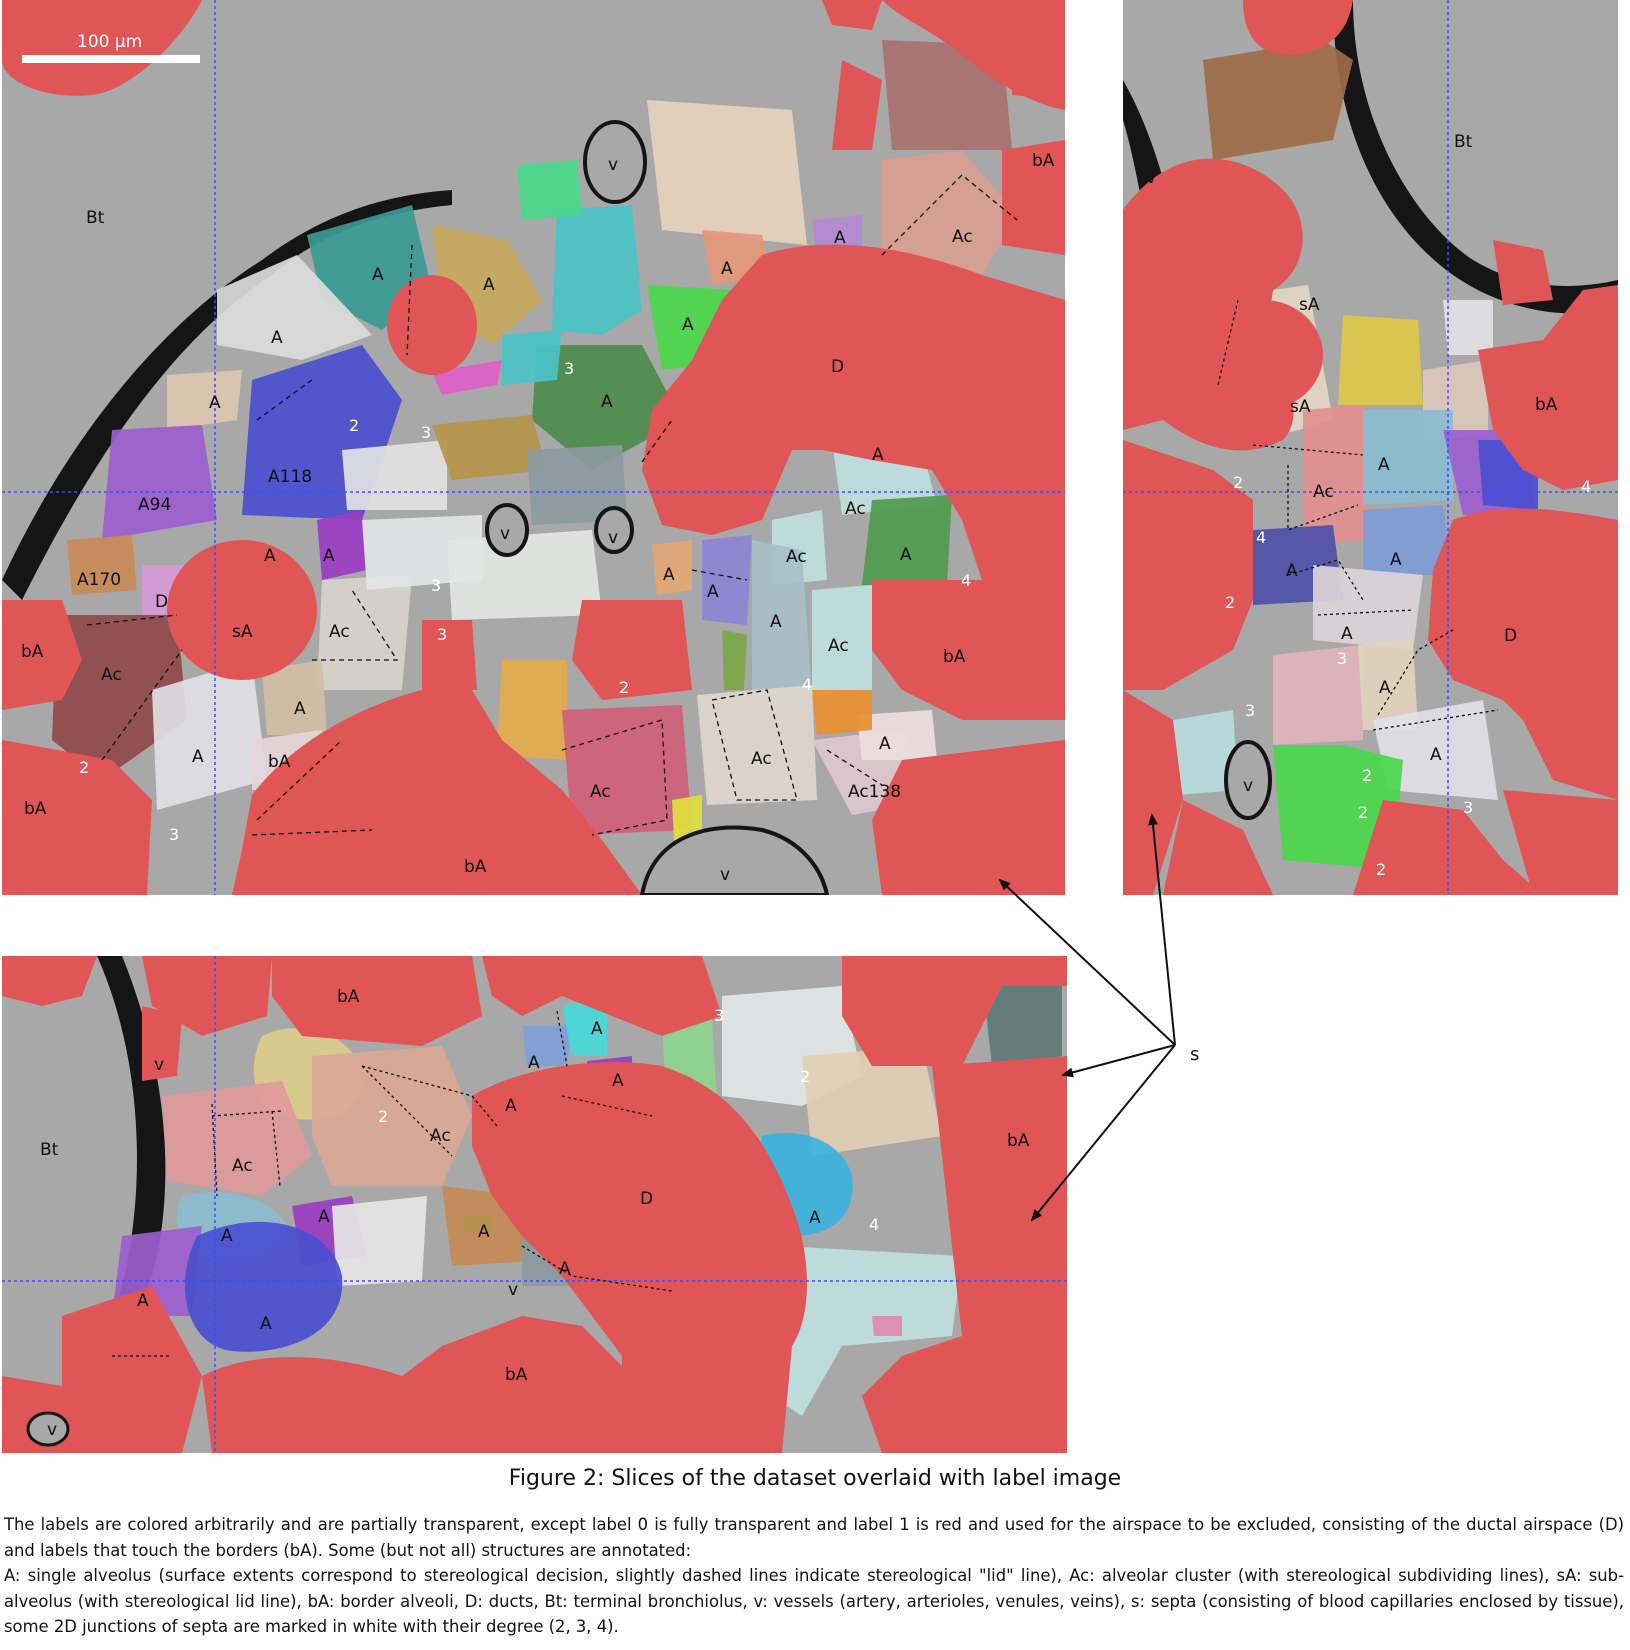  I want to click on structure-label: Ac138, so click(874, 792).